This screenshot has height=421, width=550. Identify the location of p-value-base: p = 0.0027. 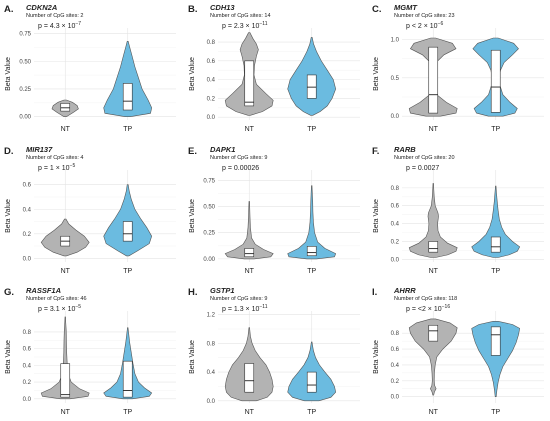
(422, 168).